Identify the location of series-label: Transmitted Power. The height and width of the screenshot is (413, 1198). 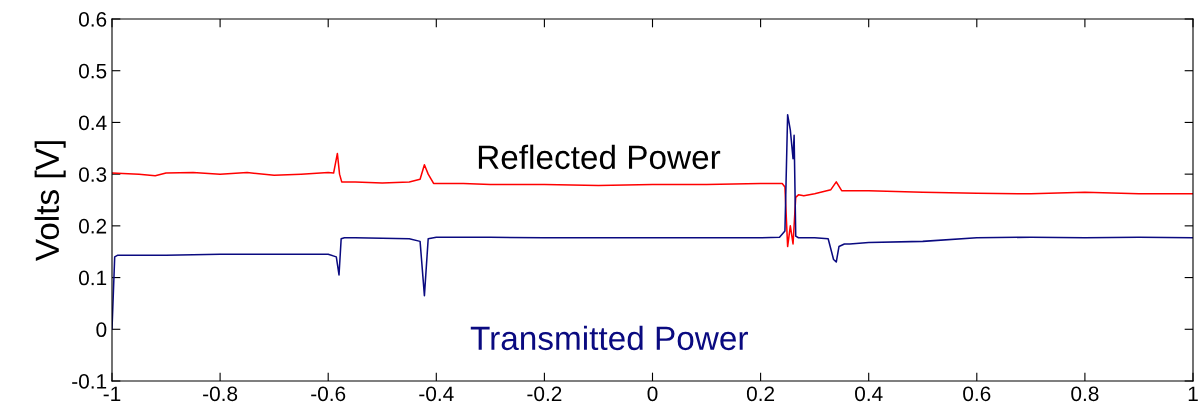
(609, 338).